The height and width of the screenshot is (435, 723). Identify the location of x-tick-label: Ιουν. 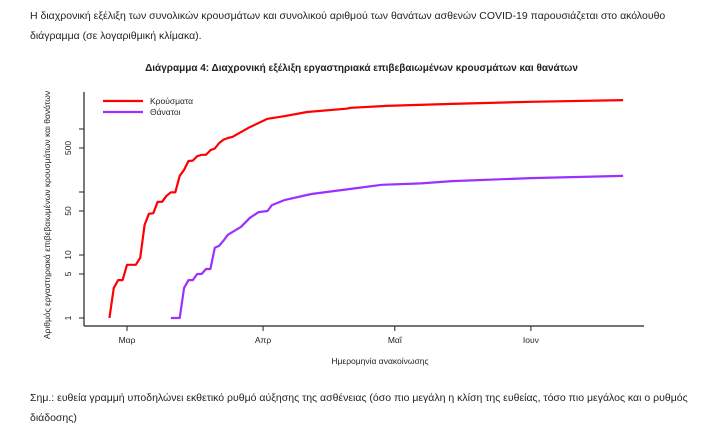
(530, 340).